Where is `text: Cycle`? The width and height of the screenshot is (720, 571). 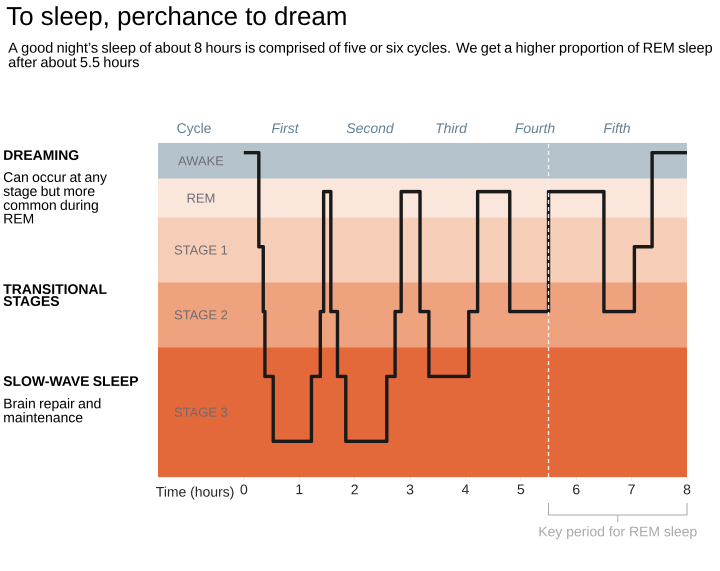 text: Cycle is located at coordinates (194, 129).